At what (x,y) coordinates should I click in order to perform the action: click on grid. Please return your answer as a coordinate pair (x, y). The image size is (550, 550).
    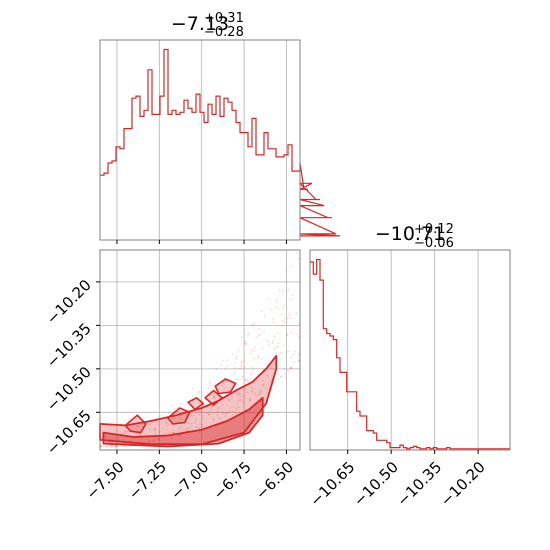
    Looking at the image, I should click on (201, 140).